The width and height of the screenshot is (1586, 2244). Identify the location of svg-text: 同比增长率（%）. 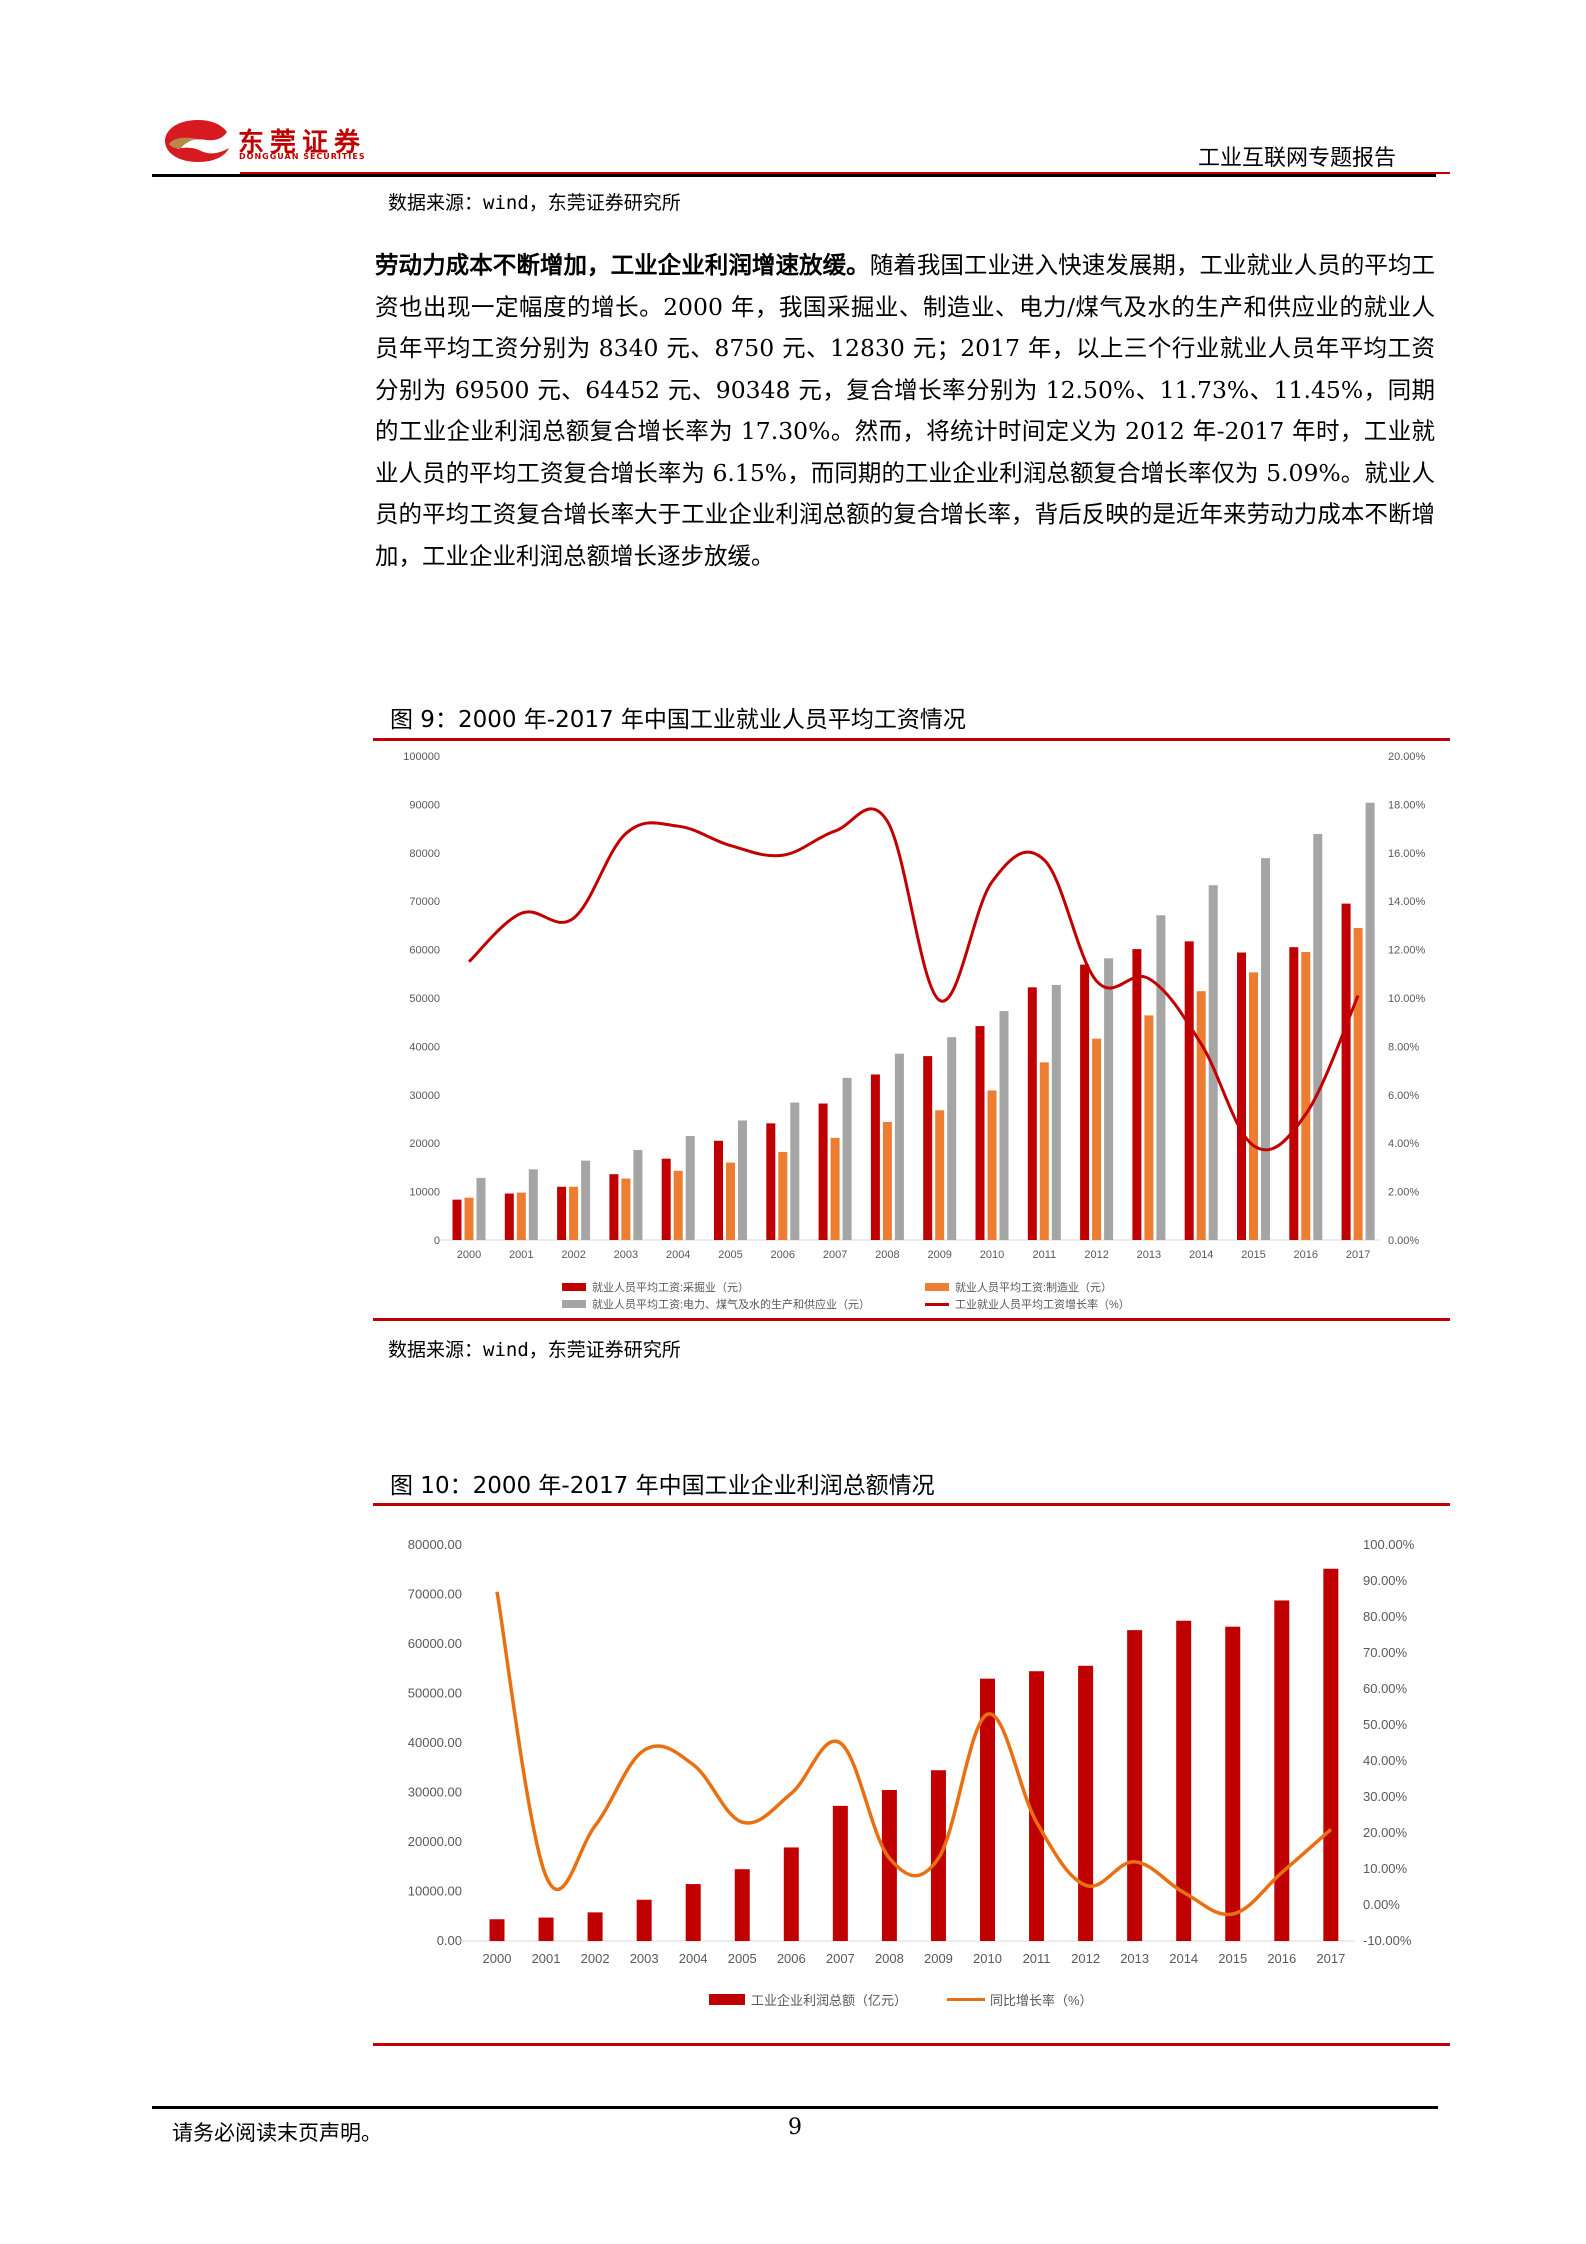
(1041, 2000).